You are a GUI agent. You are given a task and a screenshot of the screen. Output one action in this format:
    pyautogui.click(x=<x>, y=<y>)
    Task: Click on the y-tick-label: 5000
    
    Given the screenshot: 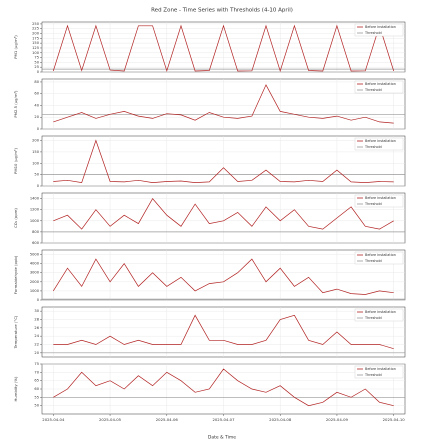 What is the action you would take?
    pyautogui.click(x=35, y=255)
    